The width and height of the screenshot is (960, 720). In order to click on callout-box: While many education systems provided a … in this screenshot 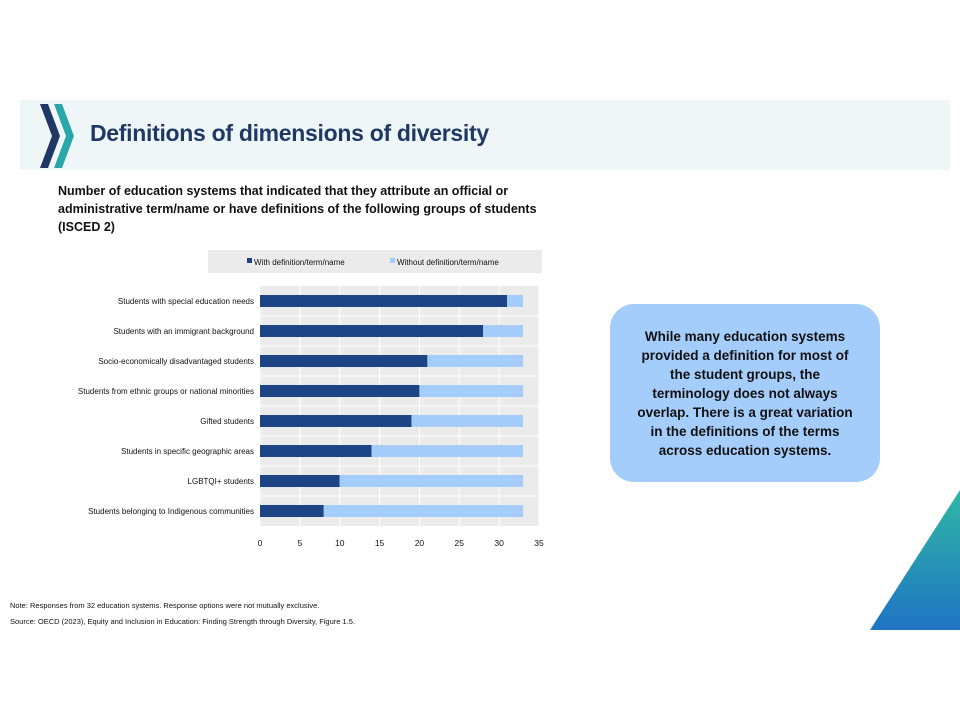, I will do `click(745, 393)`.